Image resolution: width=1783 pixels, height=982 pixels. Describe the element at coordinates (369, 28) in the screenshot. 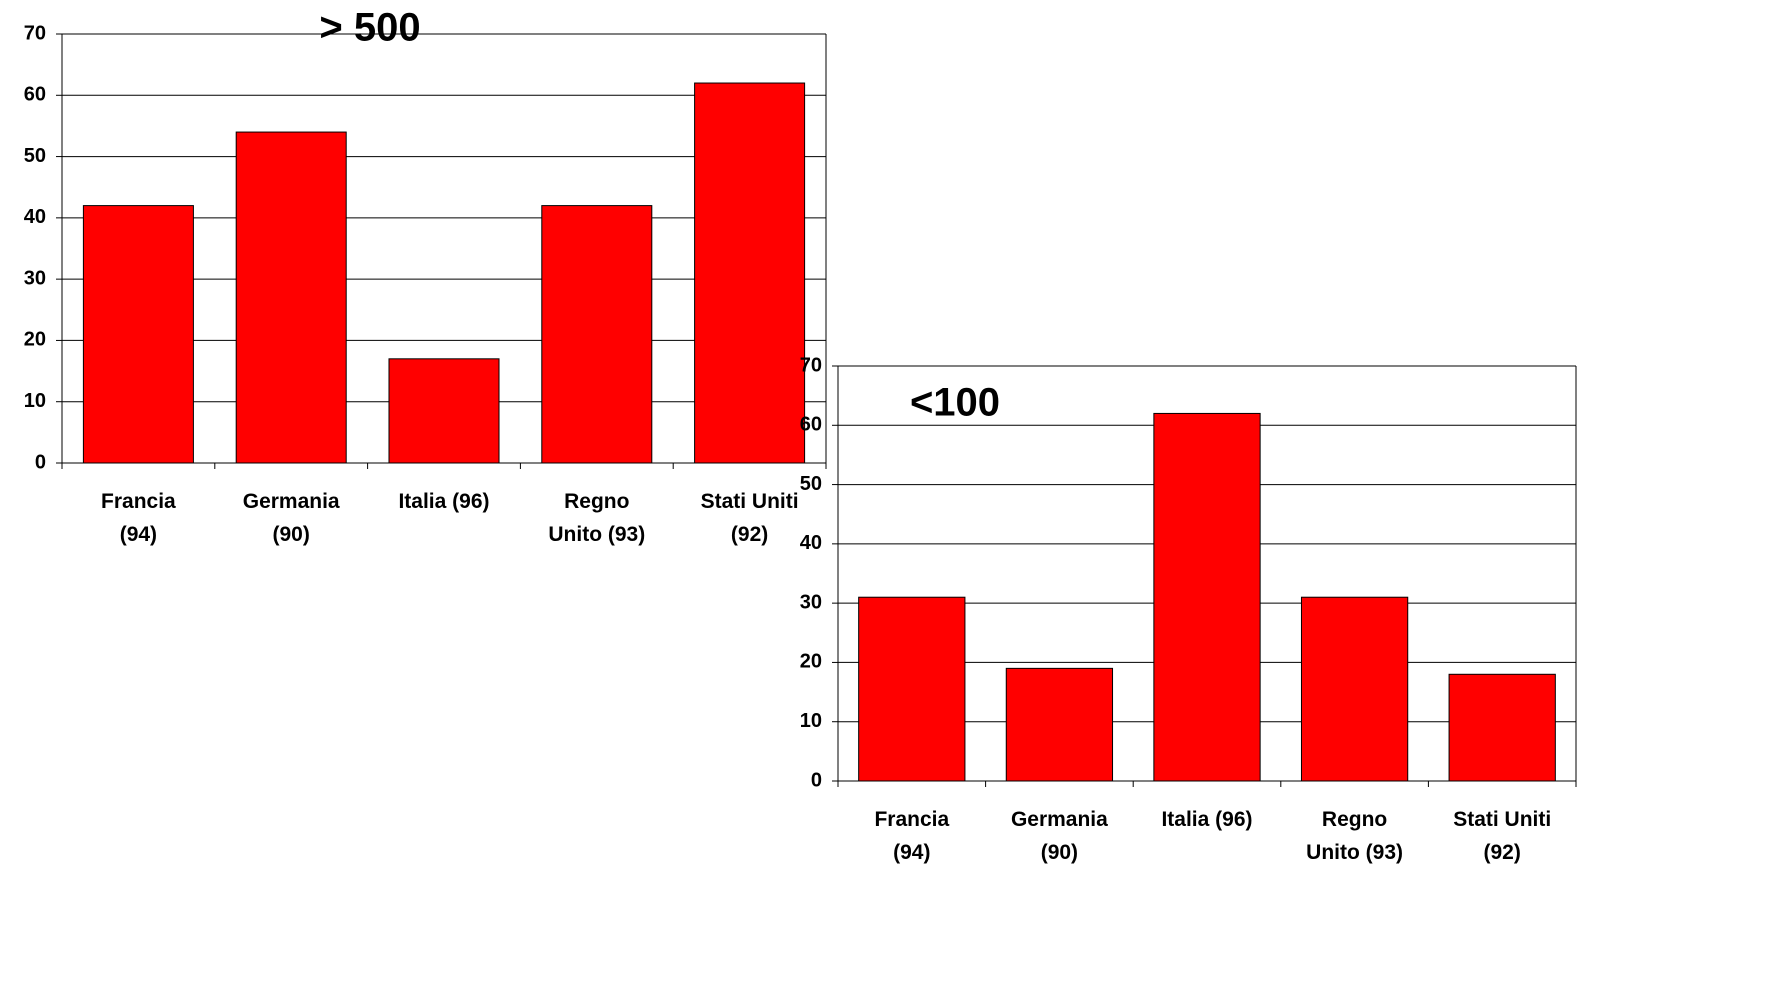

I see `chart-title: > 500` at that location.